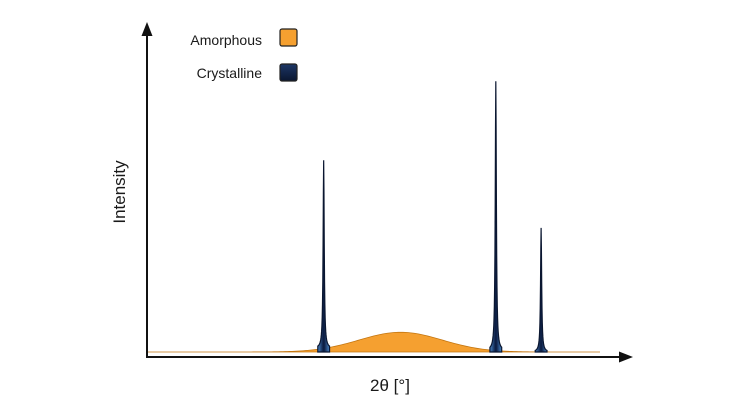 Image resolution: width=750 pixels, height=408 pixels. Describe the element at coordinates (244, 55) in the screenshot. I see `legend: Amorphous Crystalline` at that location.